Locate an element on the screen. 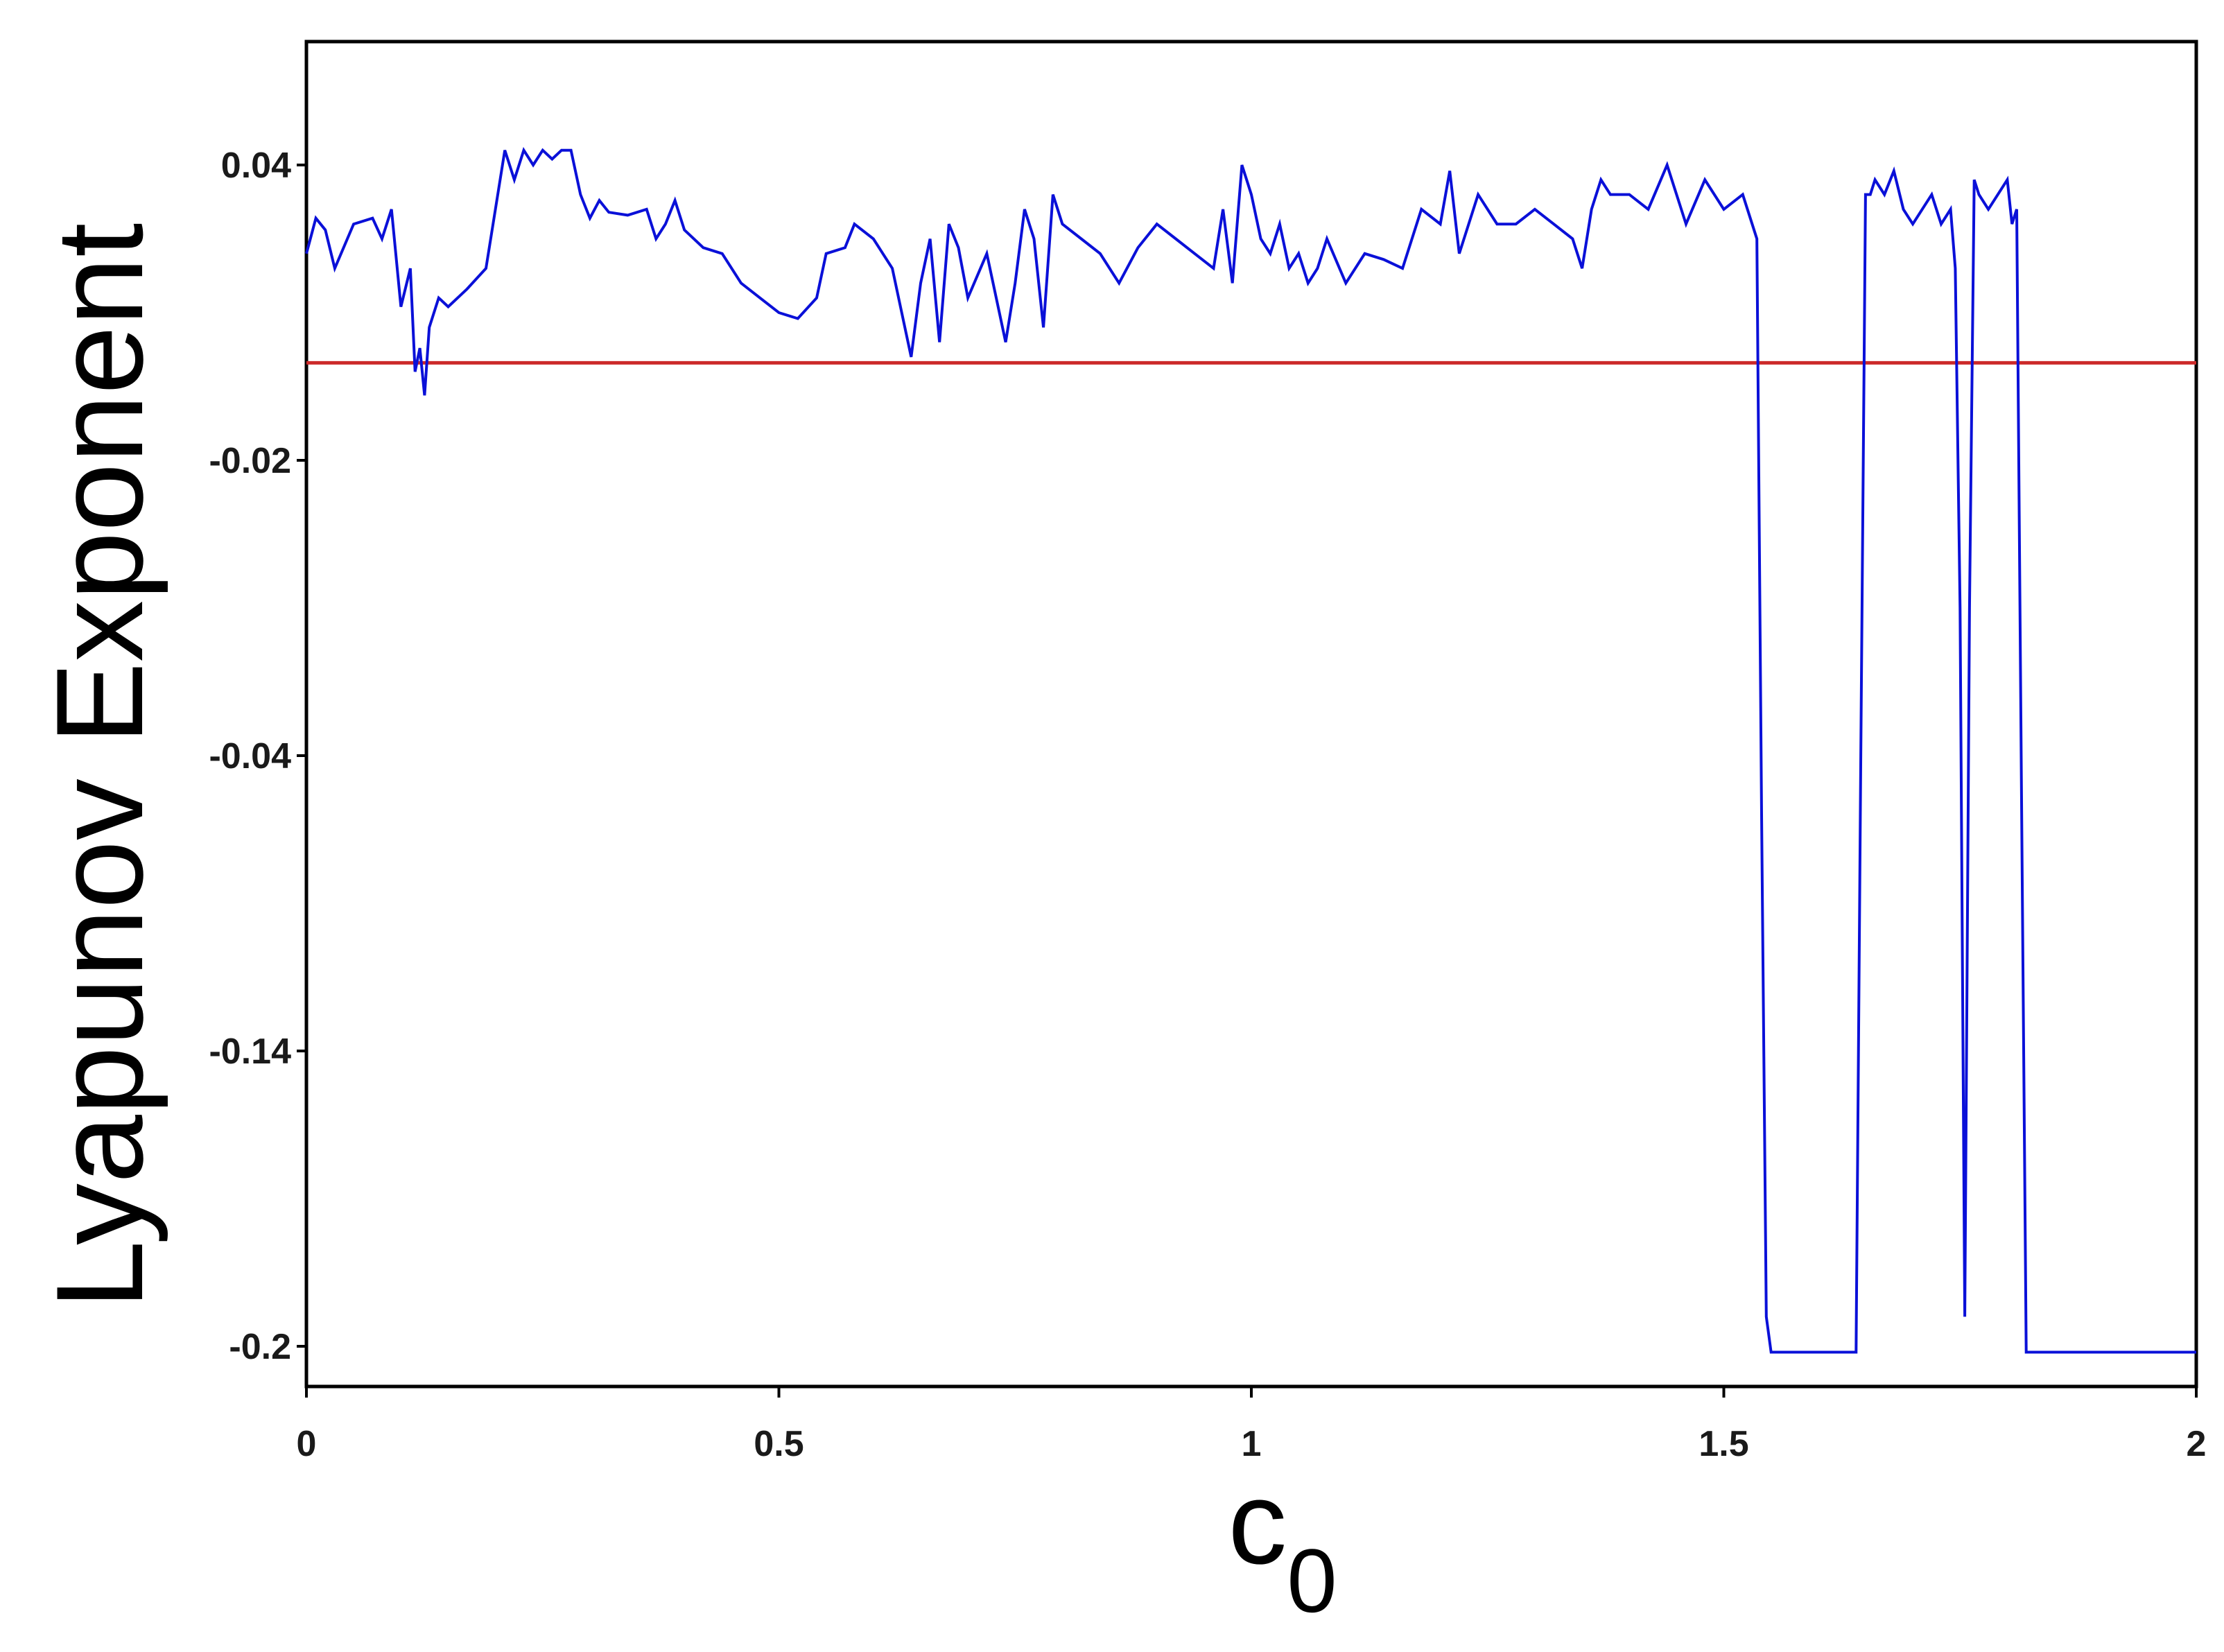 Image resolution: width=2224 pixels, height=1652 pixels. x-tick-label: 0.5 is located at coordinates (778, 1444).